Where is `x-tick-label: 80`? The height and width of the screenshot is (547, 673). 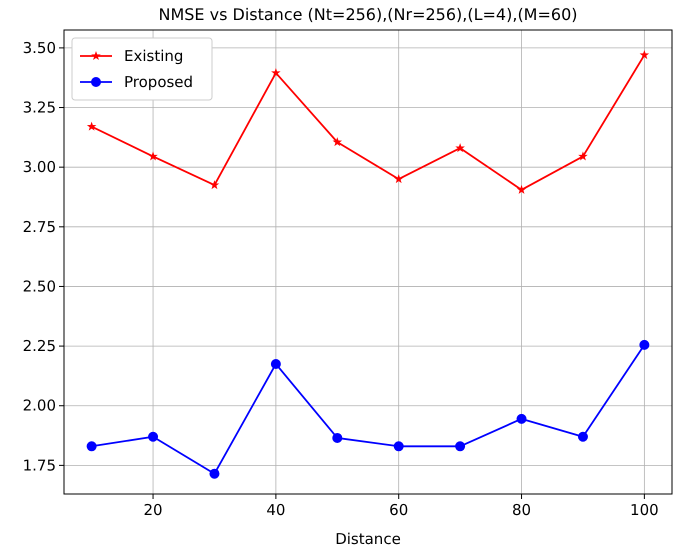 x-tick-label: 80 is located at coordinates (522, 510).